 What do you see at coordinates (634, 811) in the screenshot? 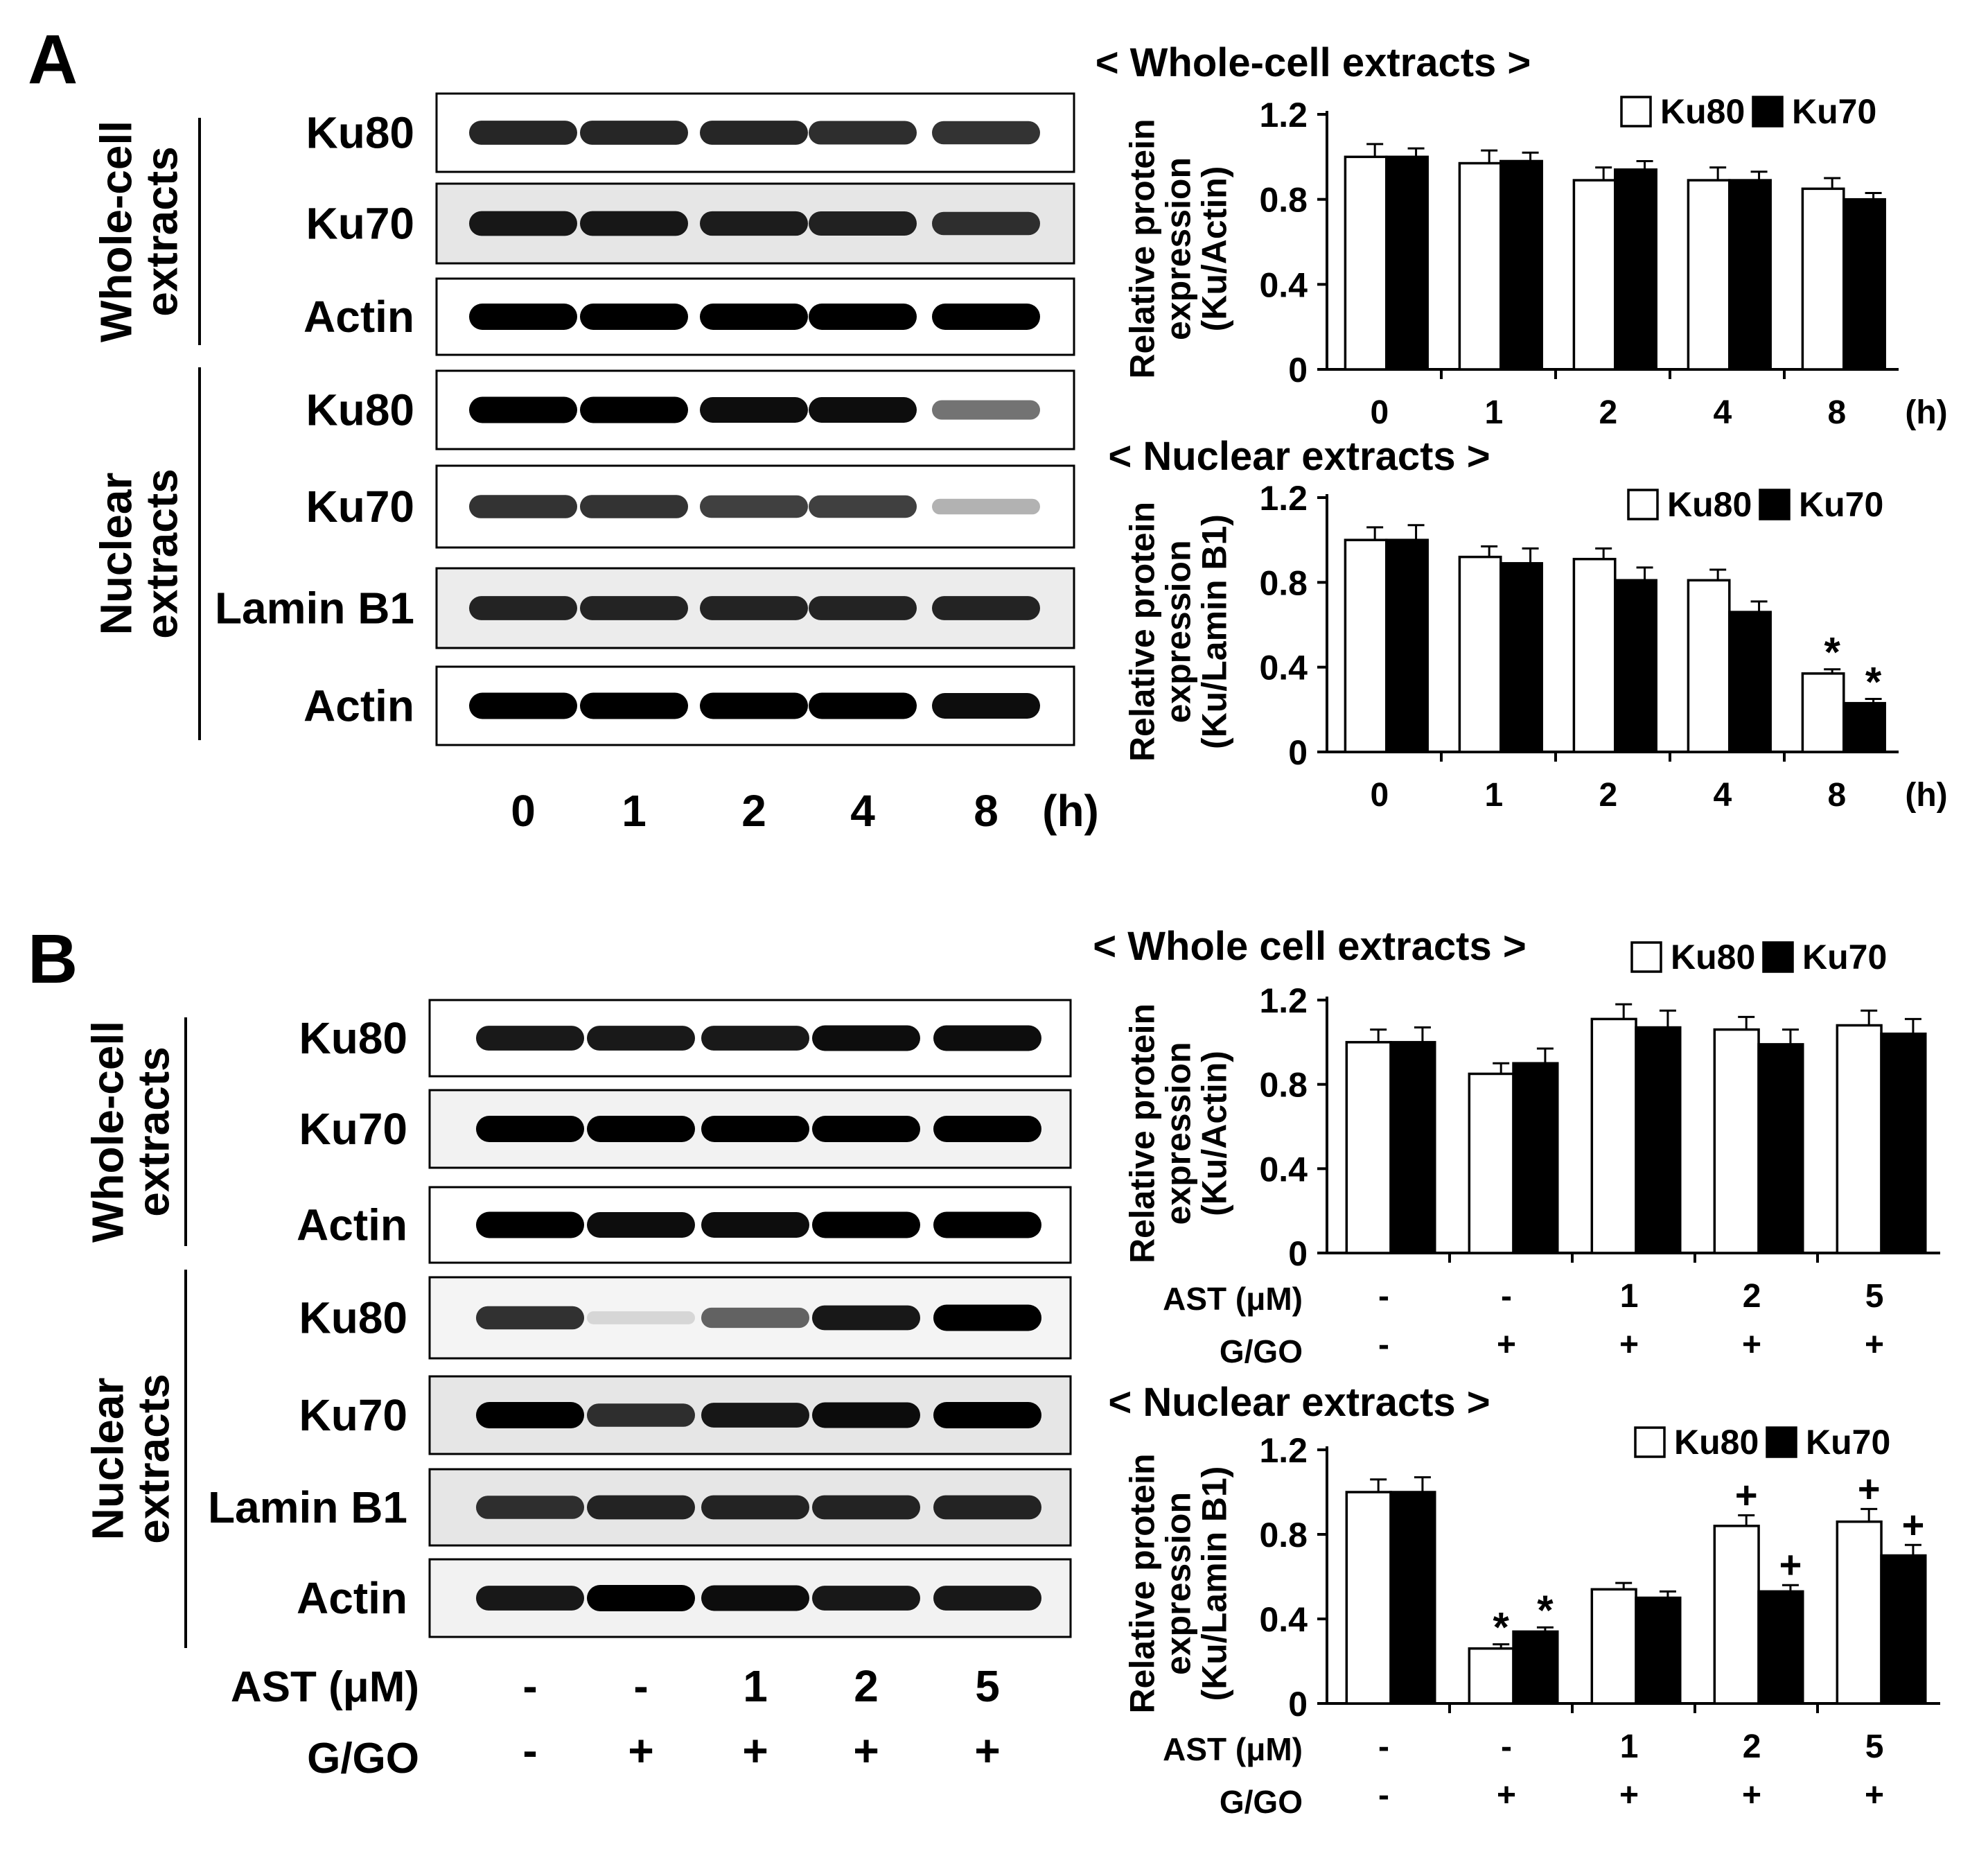
I see `blot-lane-label: 1` at bounding box center [634, 811].